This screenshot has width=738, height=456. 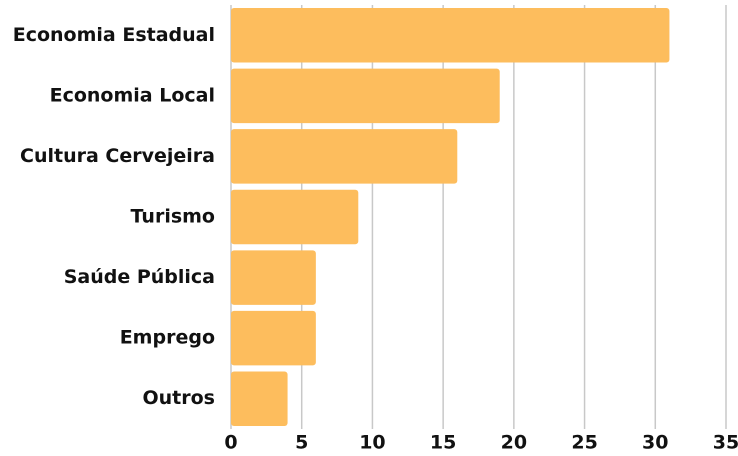 What do you see at coordinates (179, 398) in the screenshot?
I see `y-tick-label: Outros` at bounding box center [179, 398].